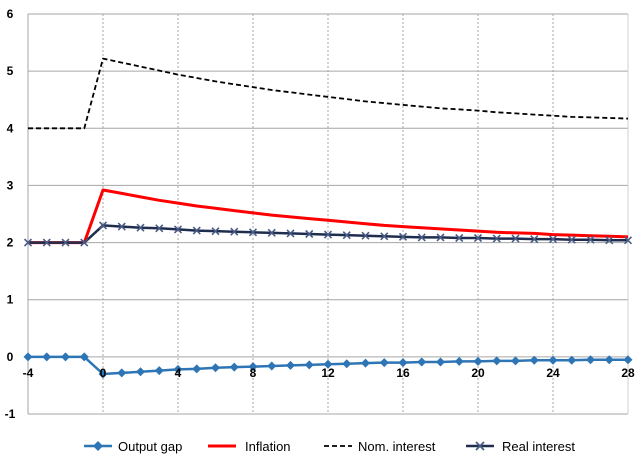 The width and height of the screenshot is (640, 460). I want to click on y-tick-label: 2, so click(10, 243).